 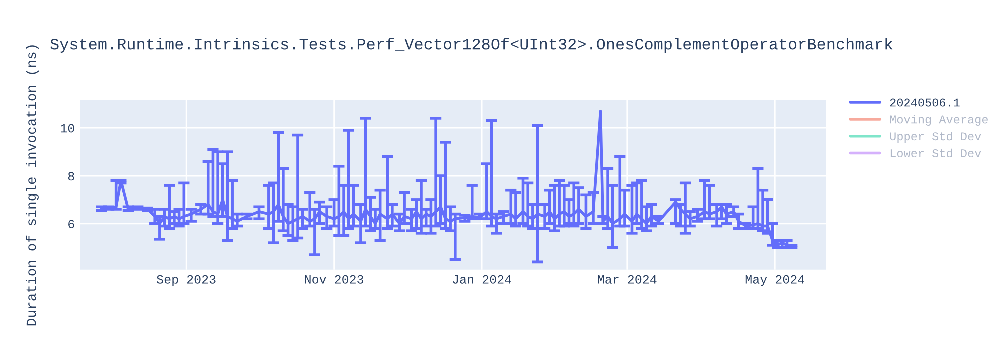 I want to click on x-tick-label: Mar 2024, so click(x=627, y=279).